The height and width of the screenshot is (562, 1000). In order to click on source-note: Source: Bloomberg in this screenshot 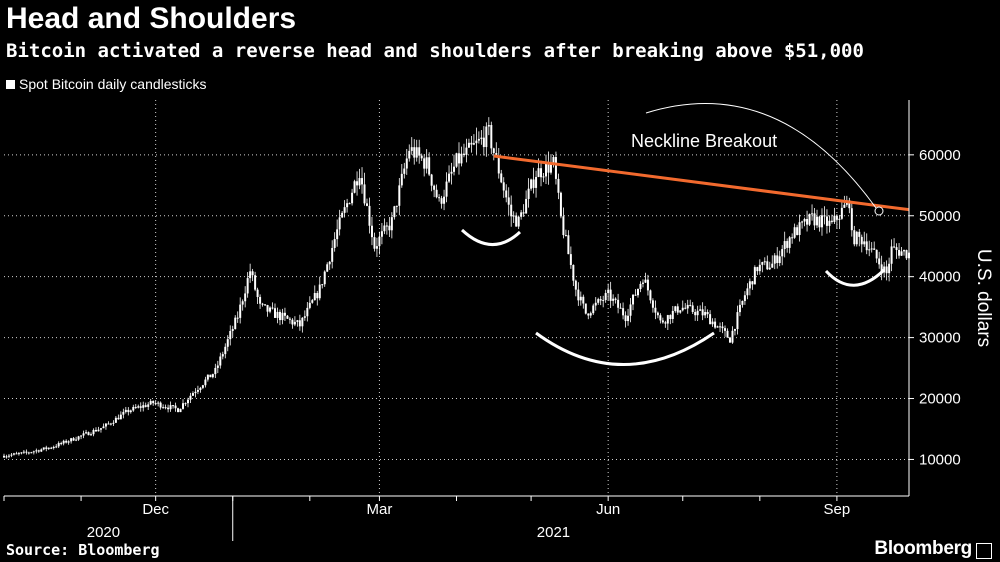, I will do `click(83, 550)`.